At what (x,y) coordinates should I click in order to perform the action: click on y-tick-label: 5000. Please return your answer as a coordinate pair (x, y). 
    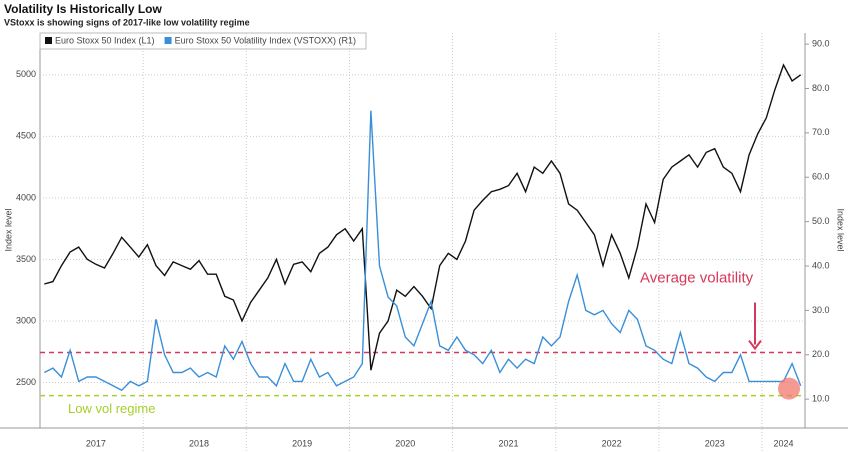
    Looking at the image, I should click on (26, 74).